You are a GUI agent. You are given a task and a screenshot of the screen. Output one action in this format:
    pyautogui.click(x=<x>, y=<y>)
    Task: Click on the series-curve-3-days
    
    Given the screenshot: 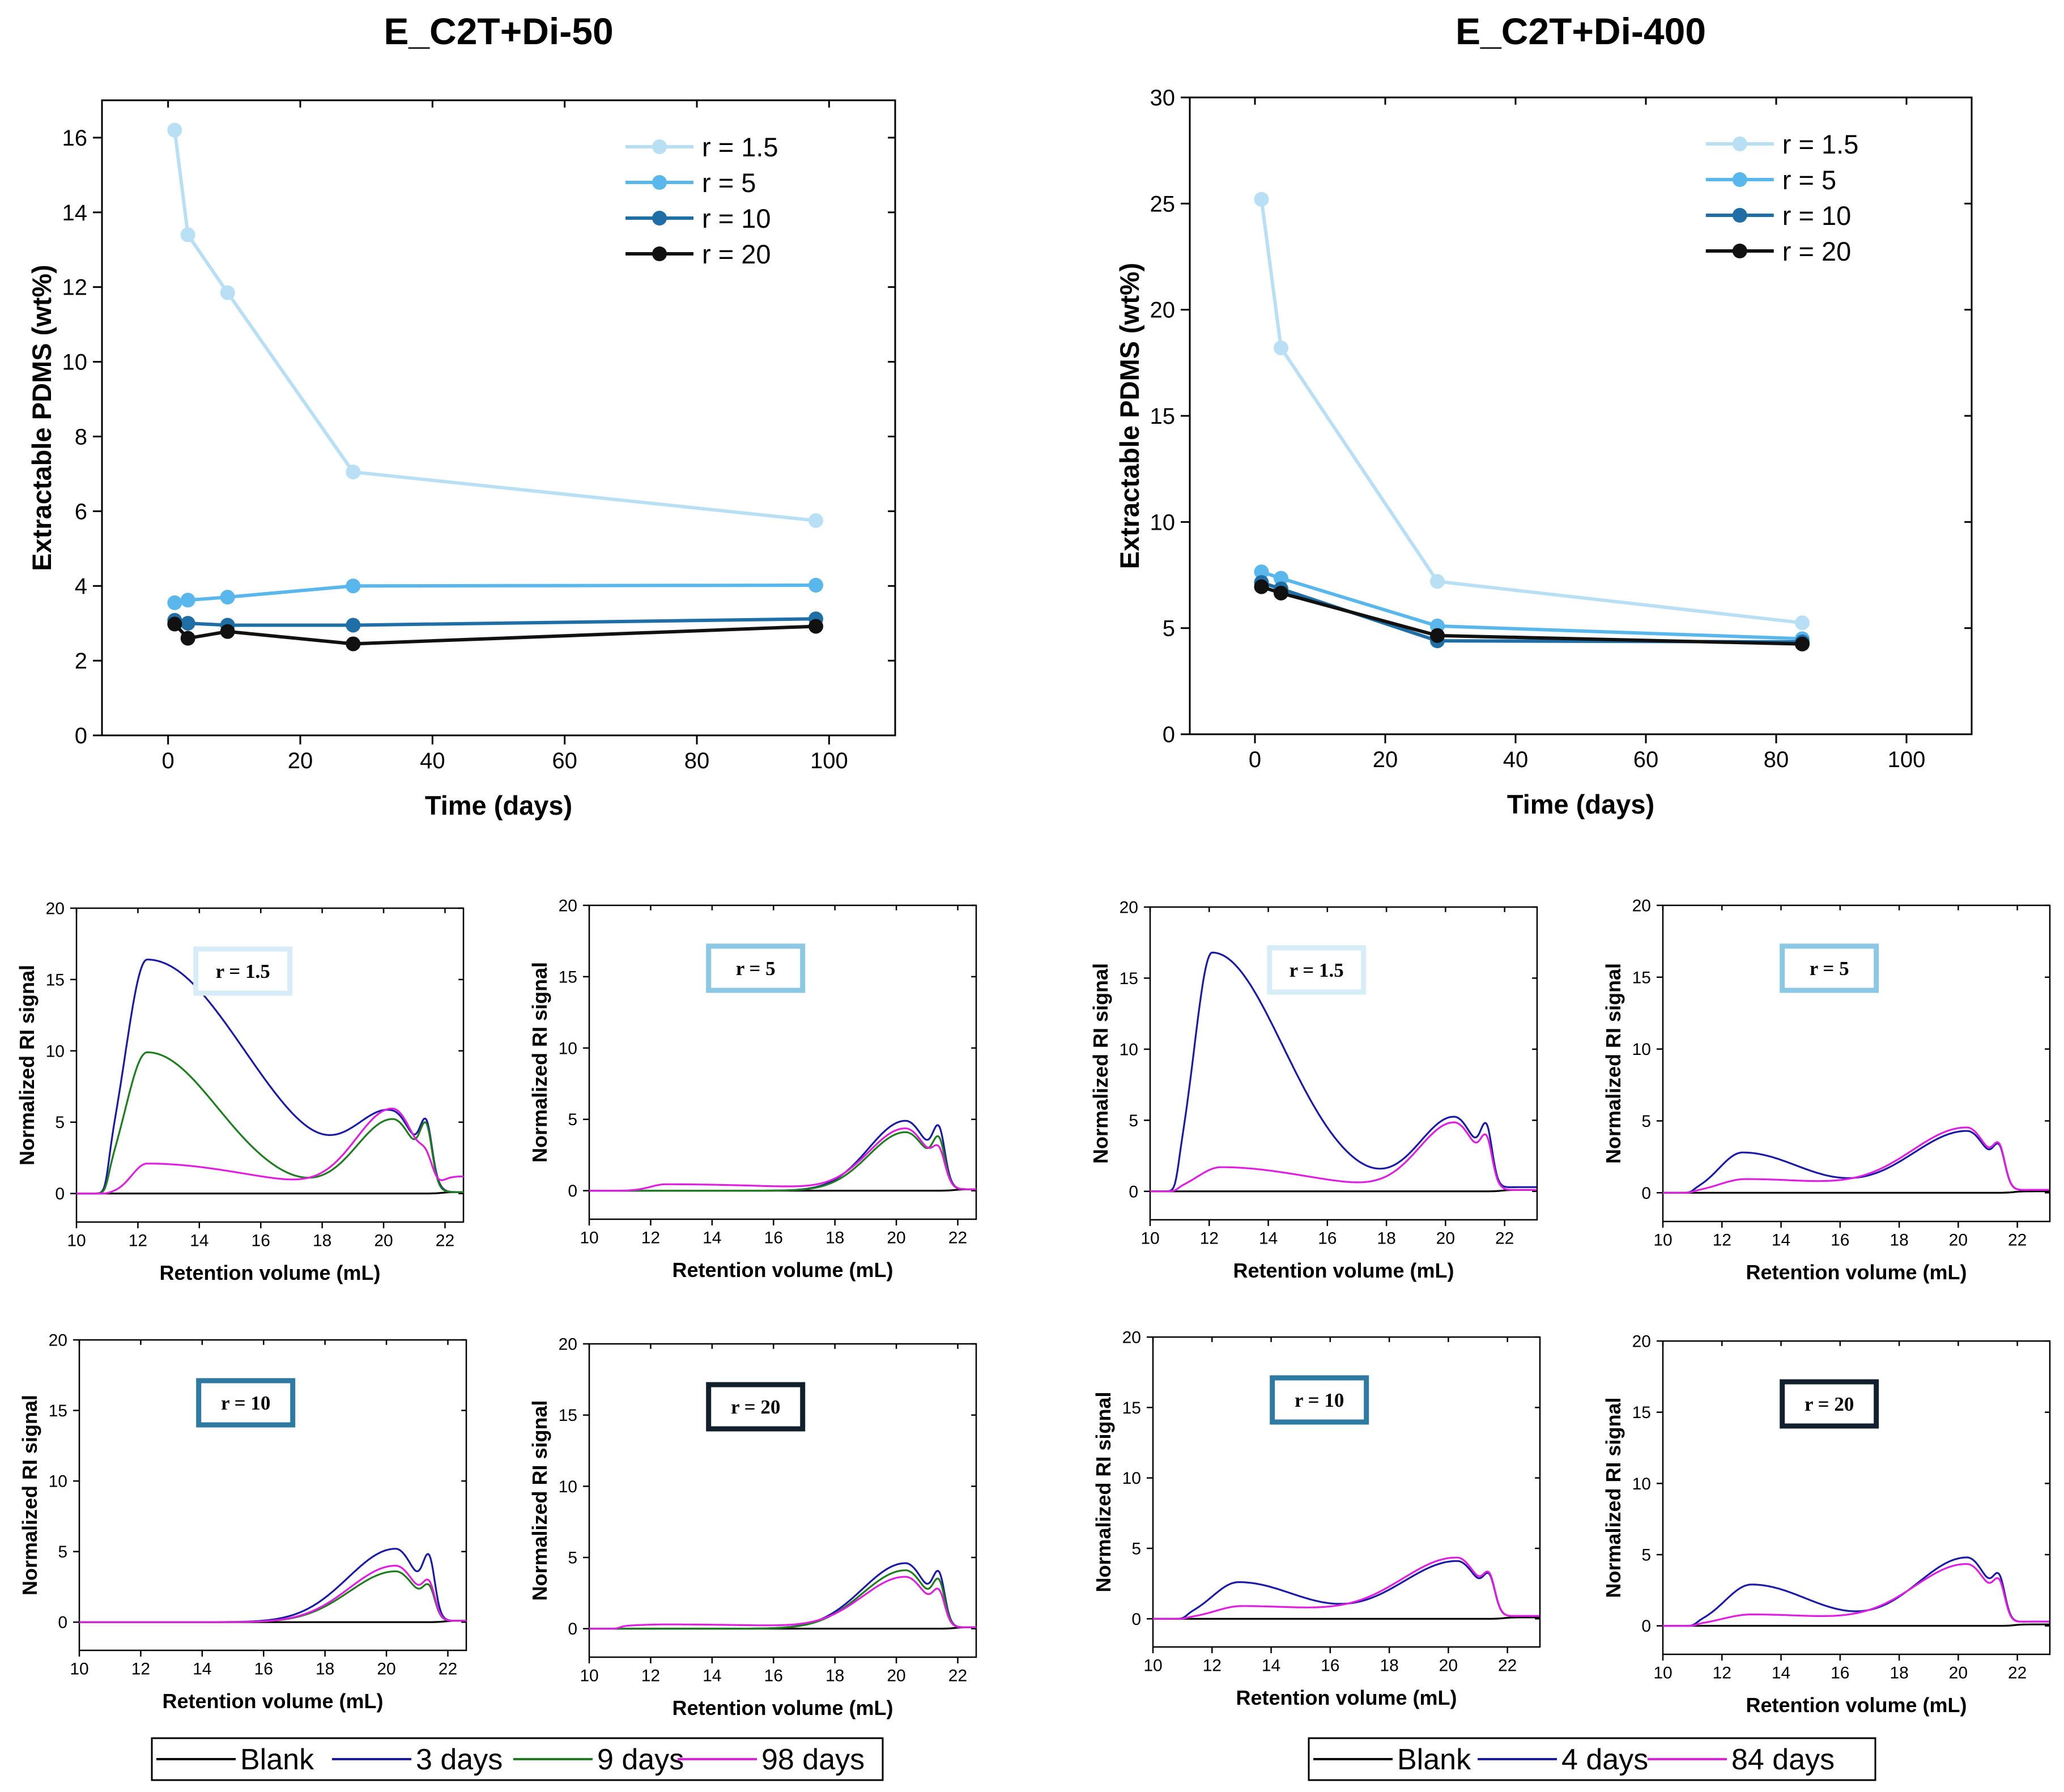 What is the action you would take?
    pyautogui.click(x=782, y=1156)
    